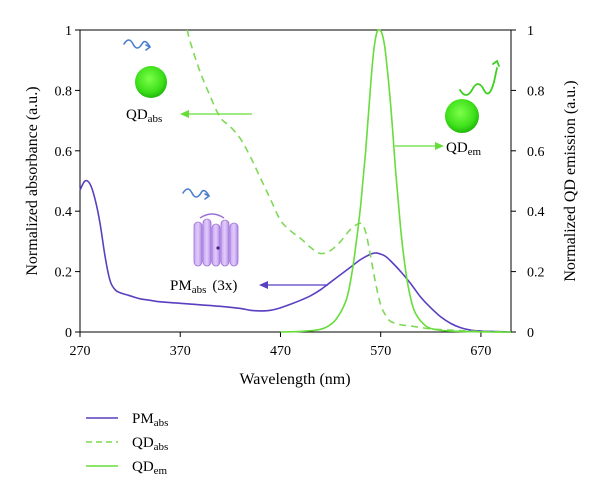  Describe the element at coordinates (464, 149) in the screenshot. I see `qd-em-label: QDem` at that location.